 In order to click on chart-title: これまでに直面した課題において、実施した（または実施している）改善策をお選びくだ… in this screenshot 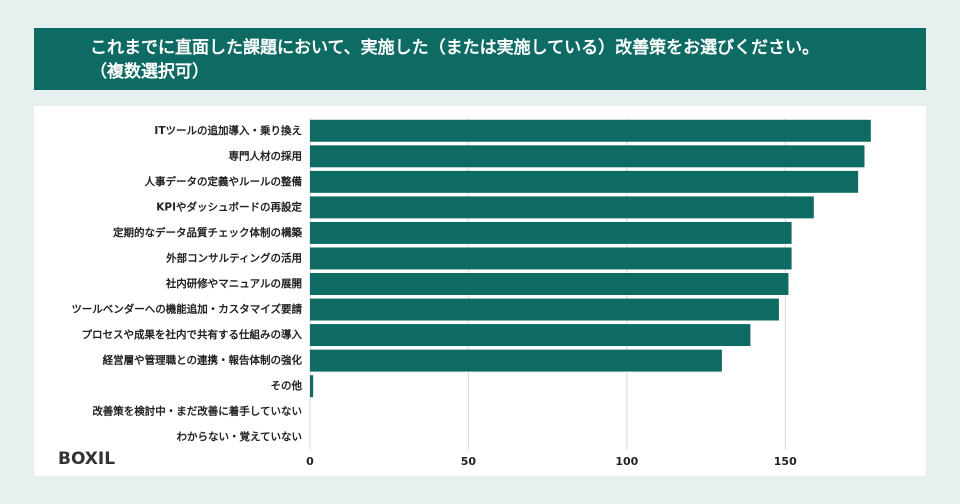, I will do `click(454, 47)`.